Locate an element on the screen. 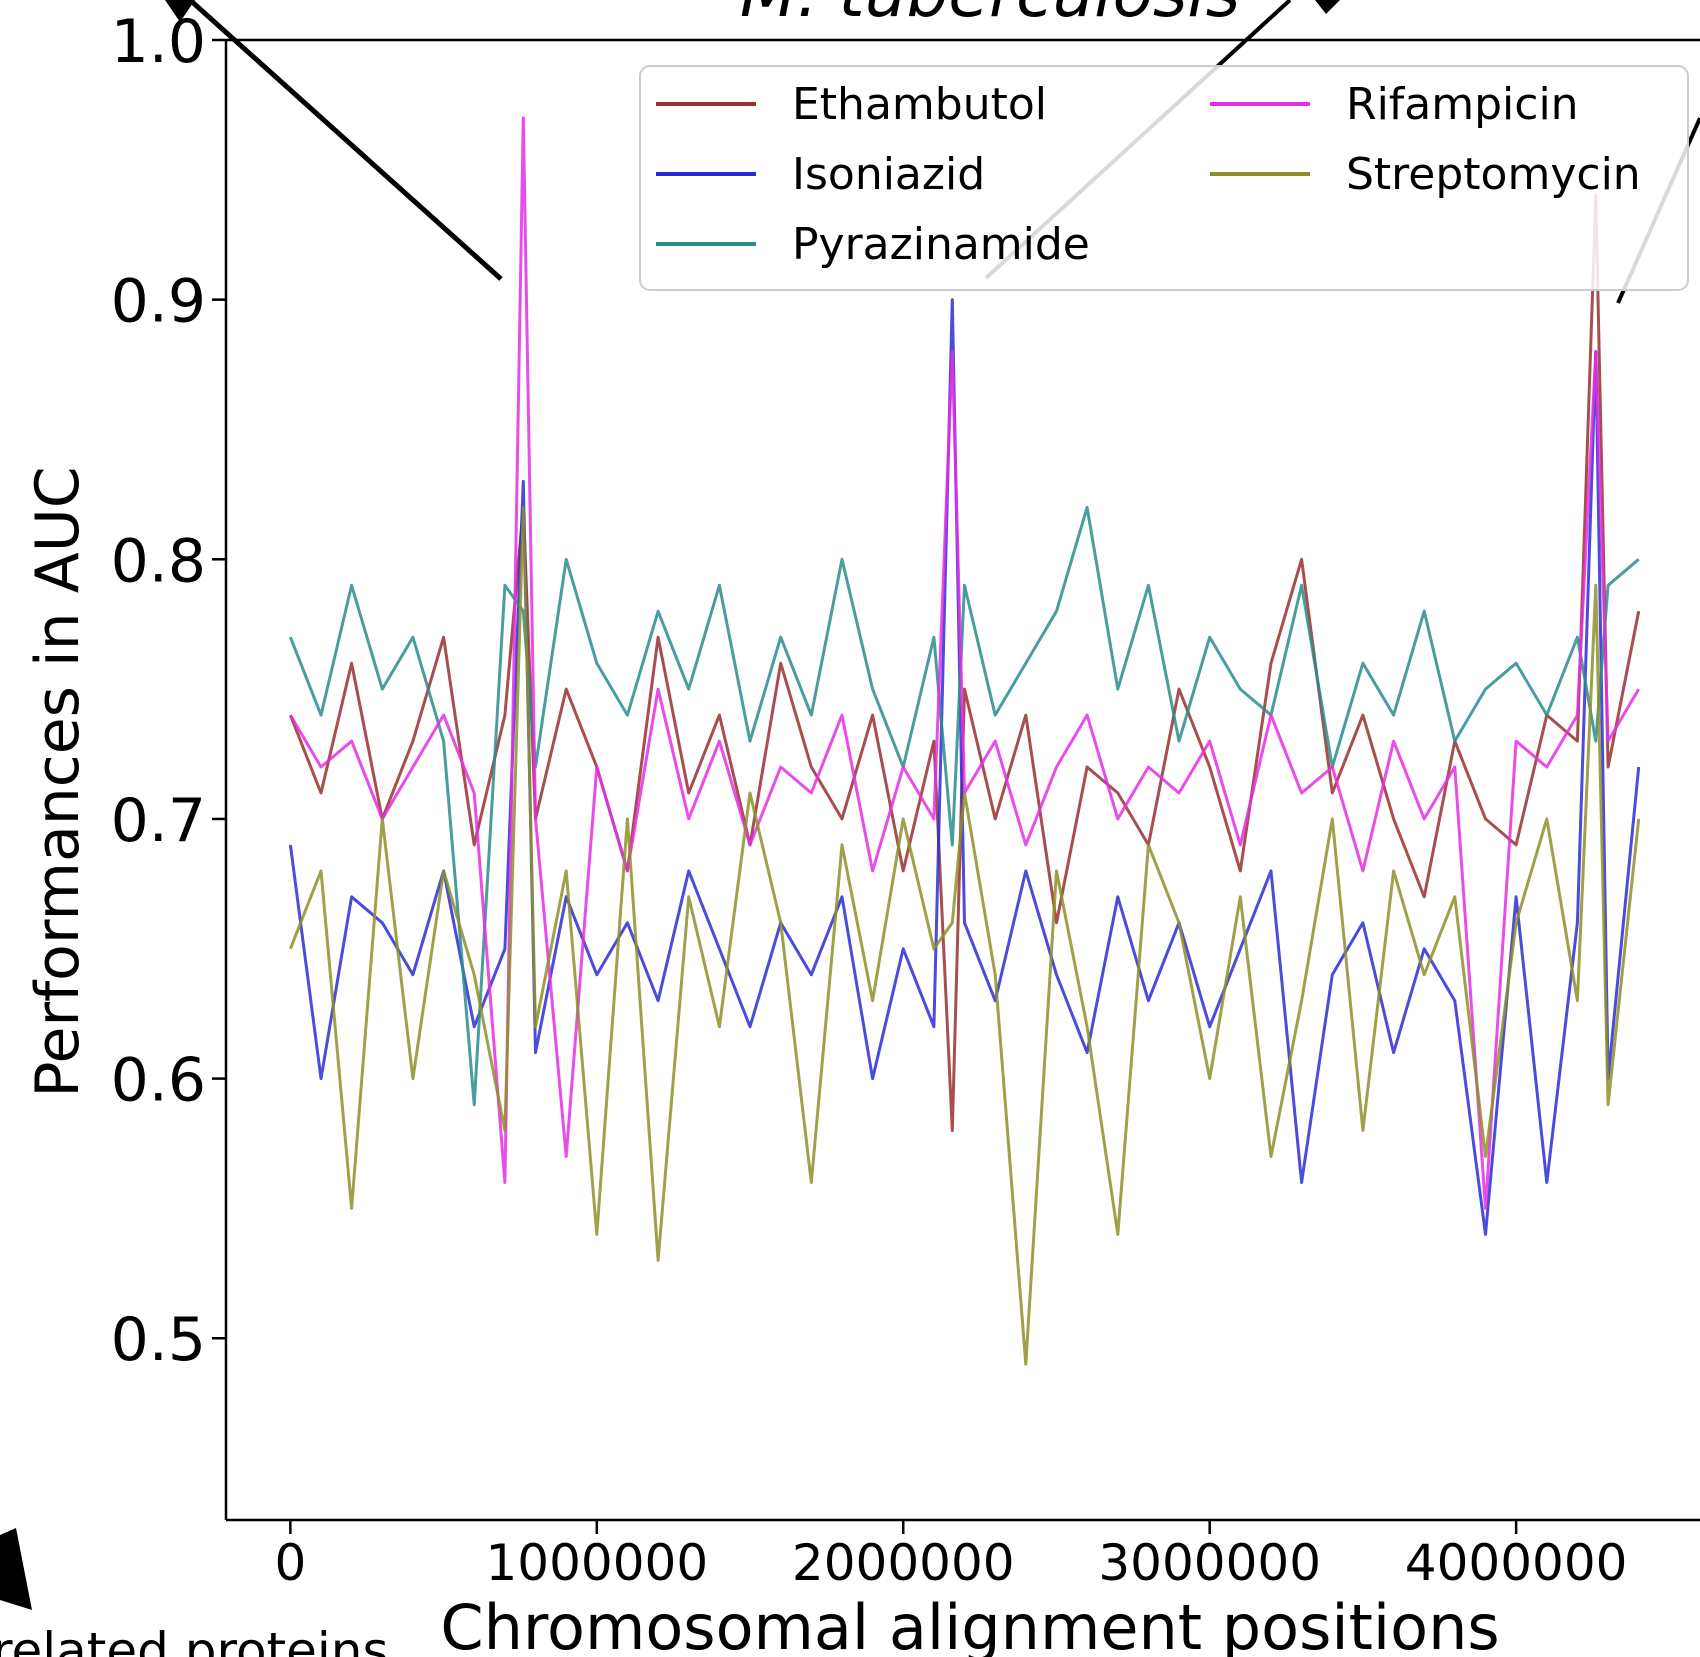 The height and width of the screenshot is (1657, 1700). x-tick-label: 2000000 is located at coordinates (903, 1563).